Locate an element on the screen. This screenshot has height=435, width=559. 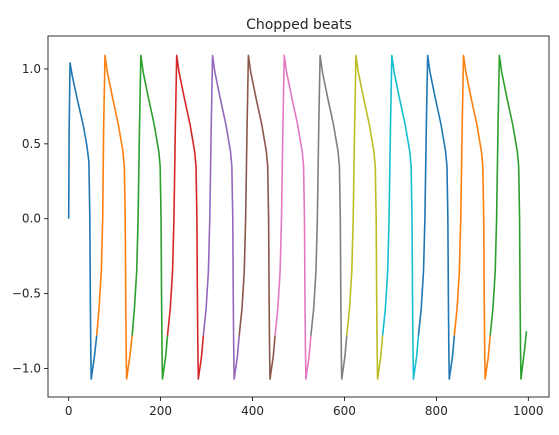
y-tick-label: −0.5 is located at coordinates (26, 294).